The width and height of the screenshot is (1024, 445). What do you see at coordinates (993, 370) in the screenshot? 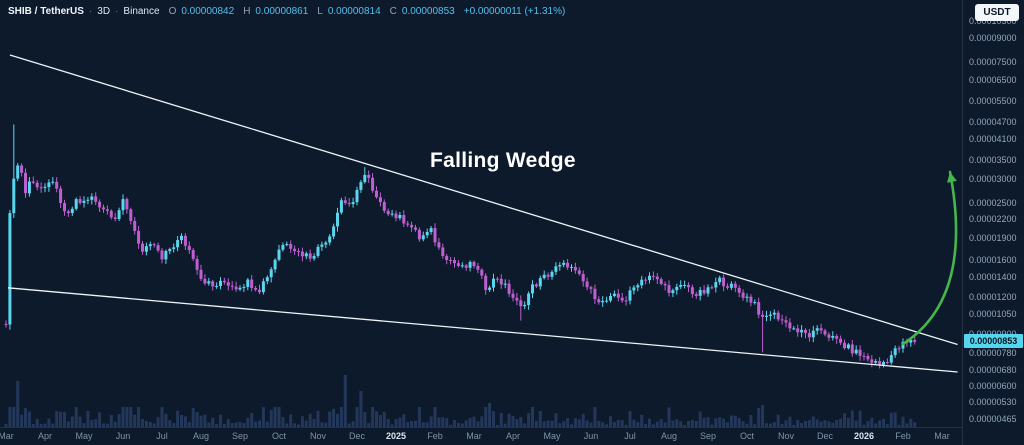
I see `price-tick-label: 0.00000680` at bounding box center [993, 370].